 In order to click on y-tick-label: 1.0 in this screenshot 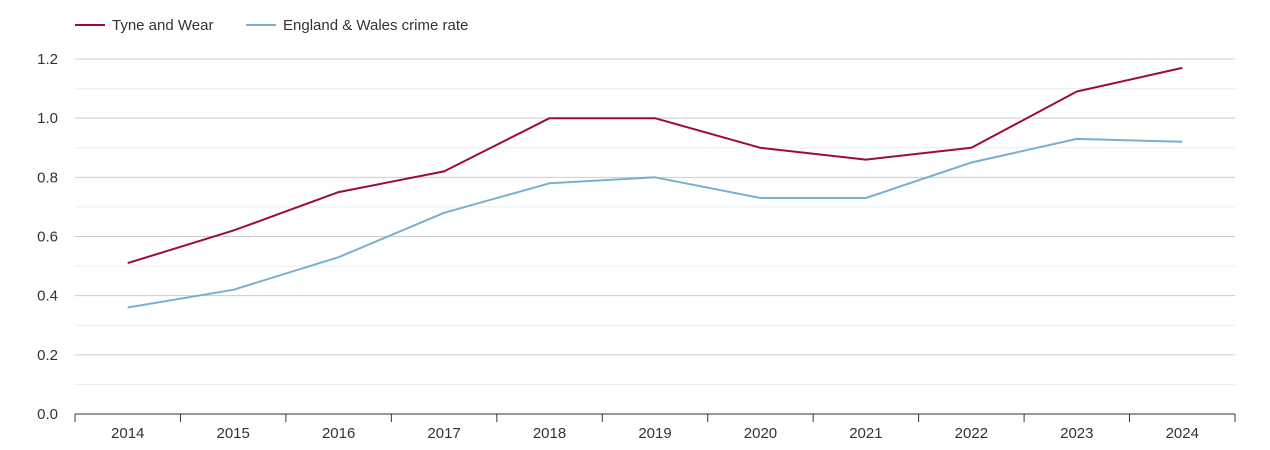, I will do `click(47, 118)`.